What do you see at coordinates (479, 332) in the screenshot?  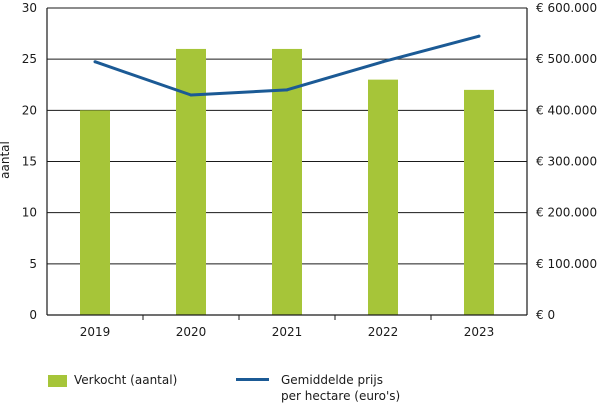 I see `x-tick-label: 2023` at bounding box center [479, 332].